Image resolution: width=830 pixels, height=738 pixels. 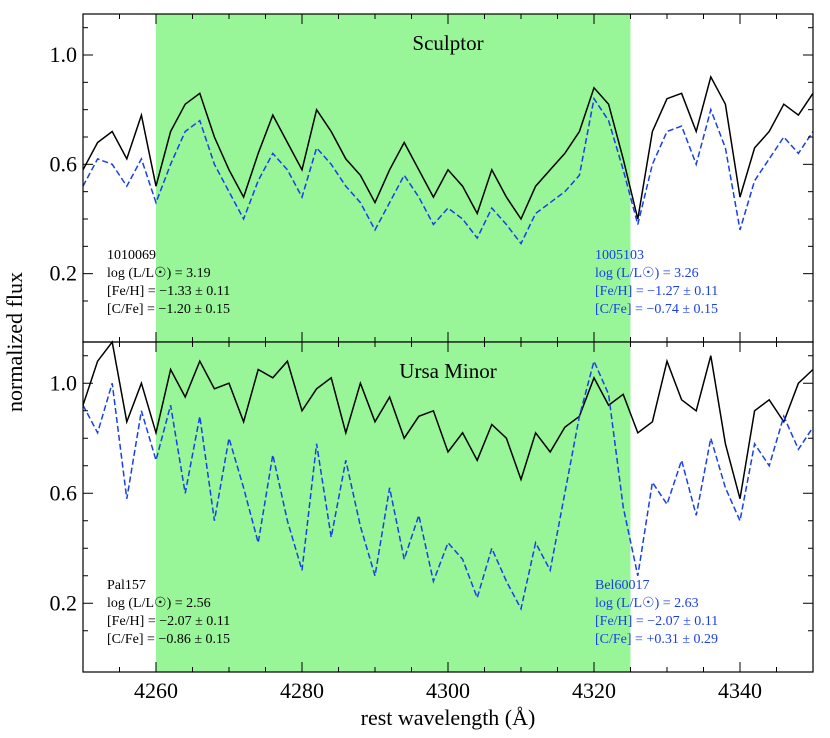 I want to click on panel-title-ursa-minor: Ursa Minor, so click(x=447, y=371).